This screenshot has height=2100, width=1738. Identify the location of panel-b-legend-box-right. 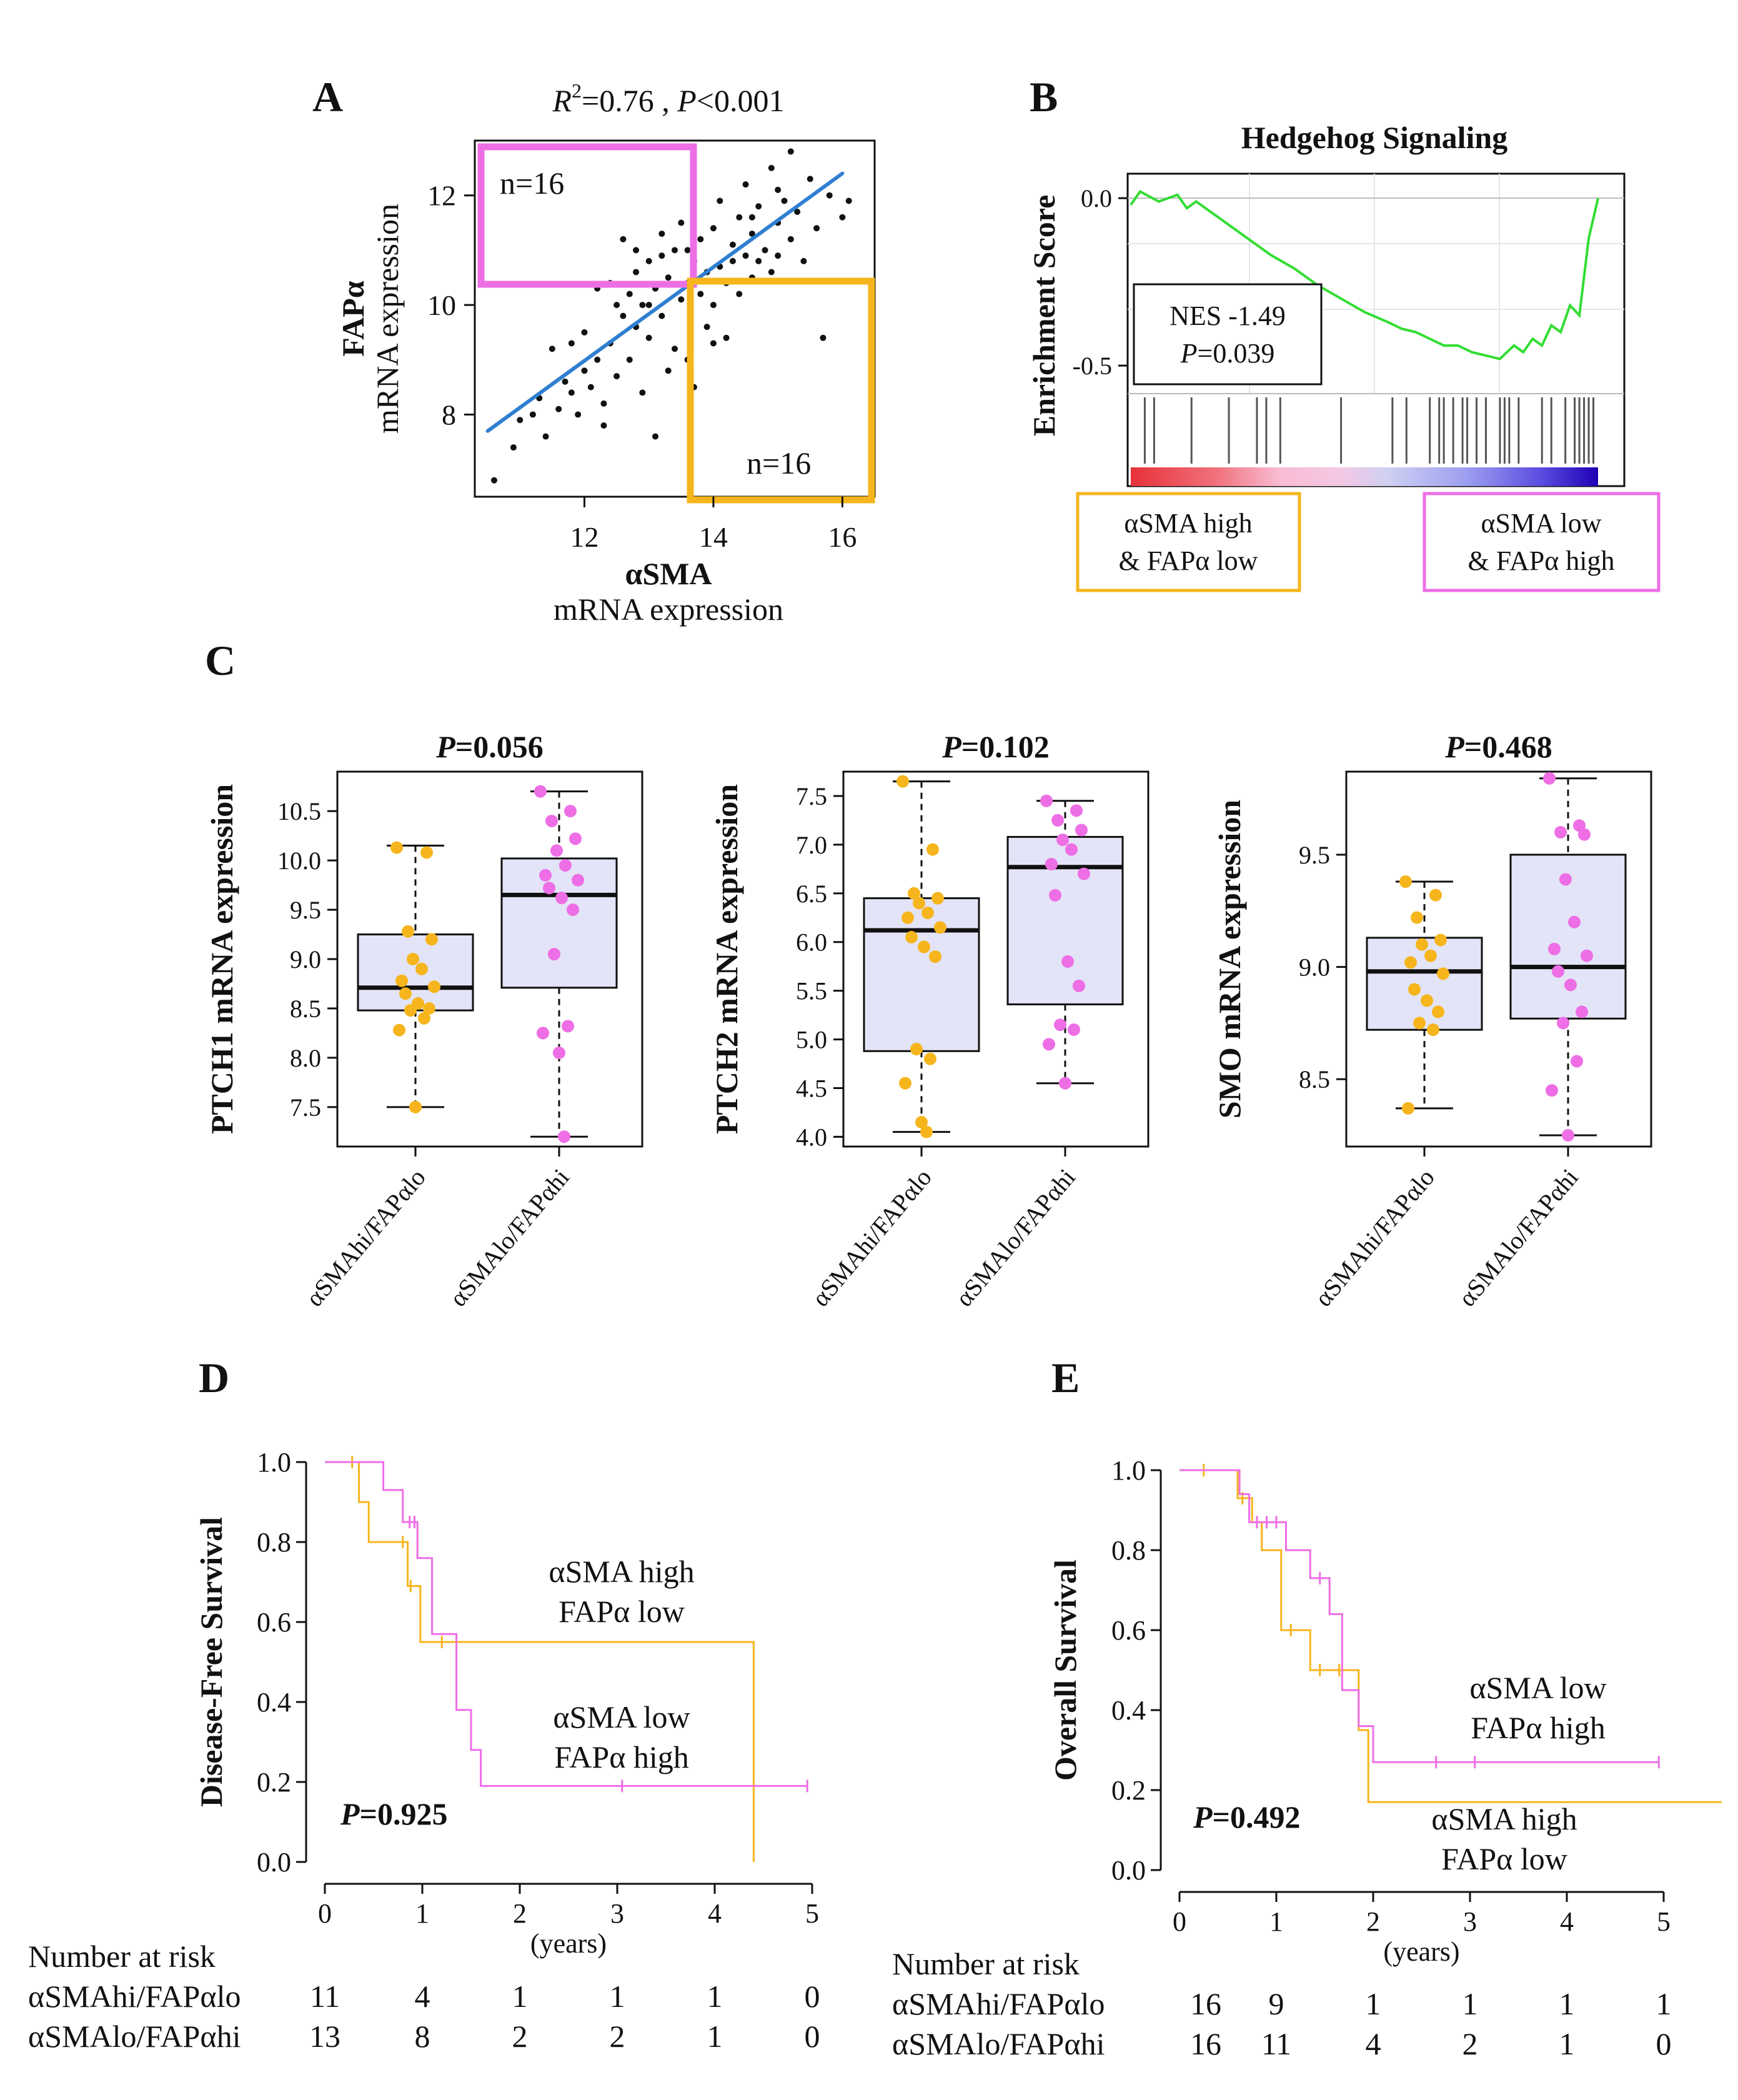
(1542, 542).